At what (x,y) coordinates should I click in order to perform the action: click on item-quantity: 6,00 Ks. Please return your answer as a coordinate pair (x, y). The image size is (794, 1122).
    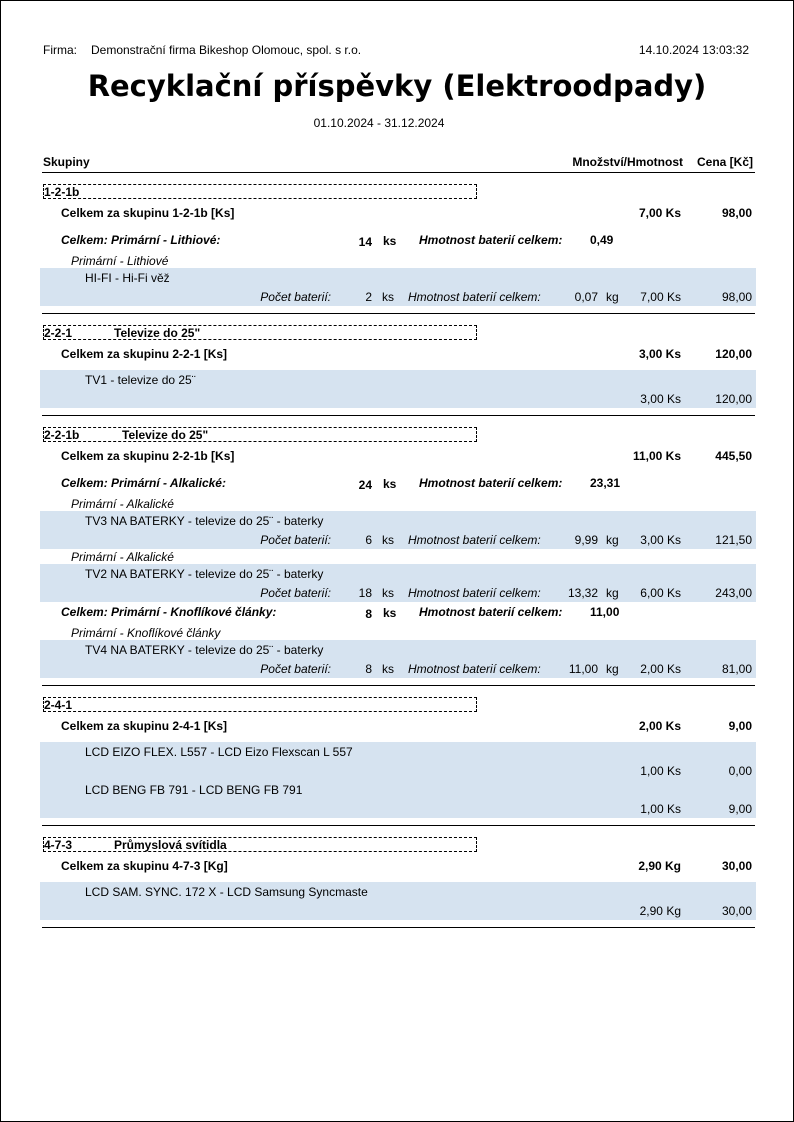
    Looking at the image, I should click on (660, 593).